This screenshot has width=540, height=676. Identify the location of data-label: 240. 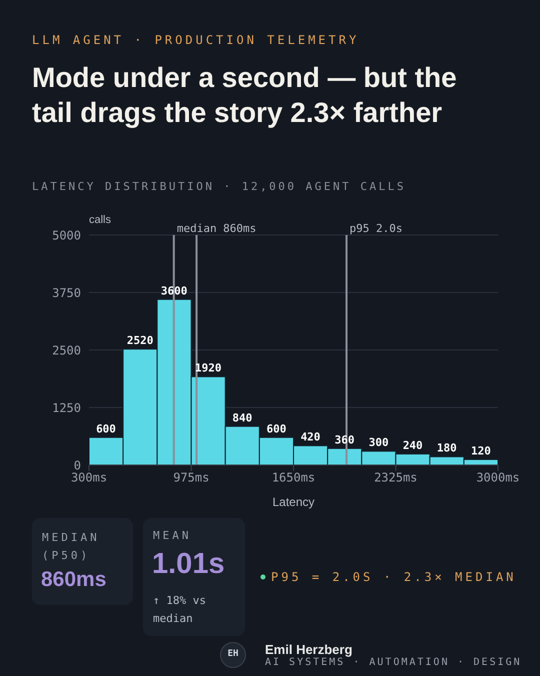
(412, 445).